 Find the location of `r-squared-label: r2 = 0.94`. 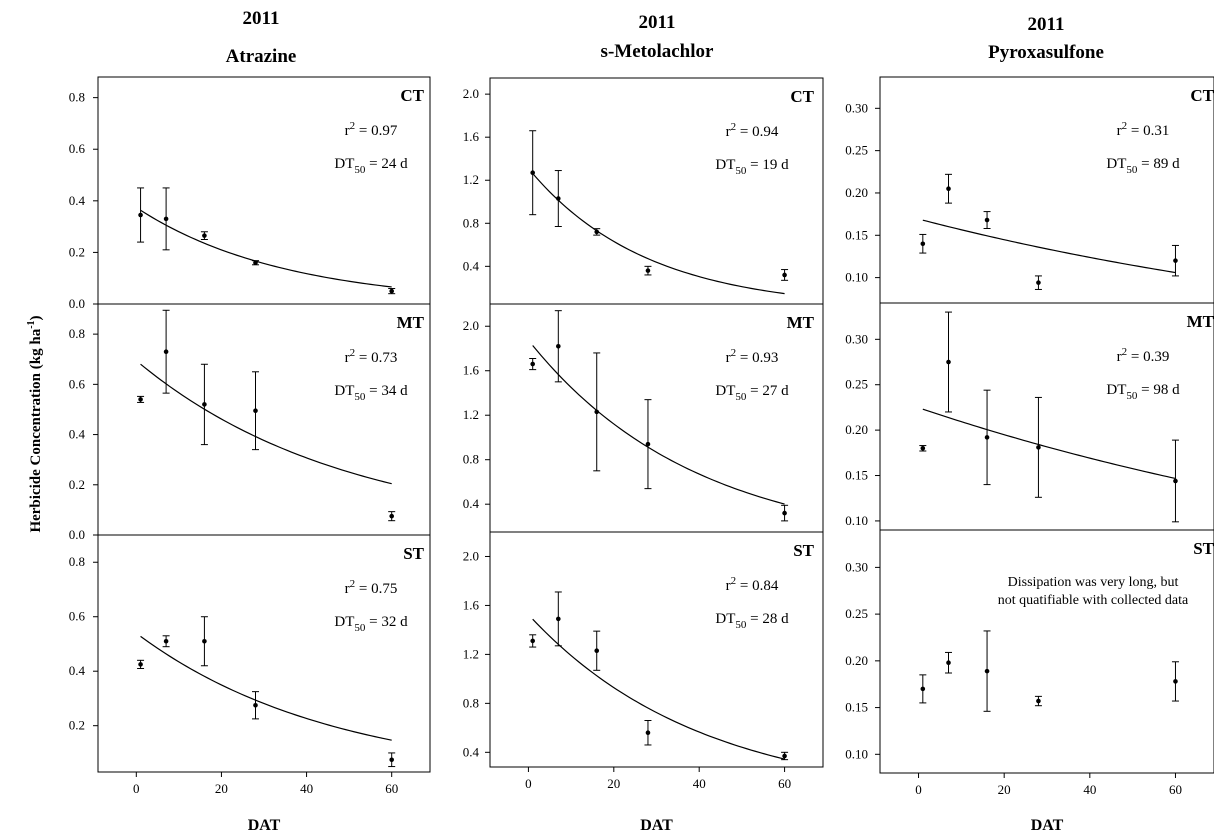

r-squared-label: r2 = 0.94 is located at coordinates (752, 130).